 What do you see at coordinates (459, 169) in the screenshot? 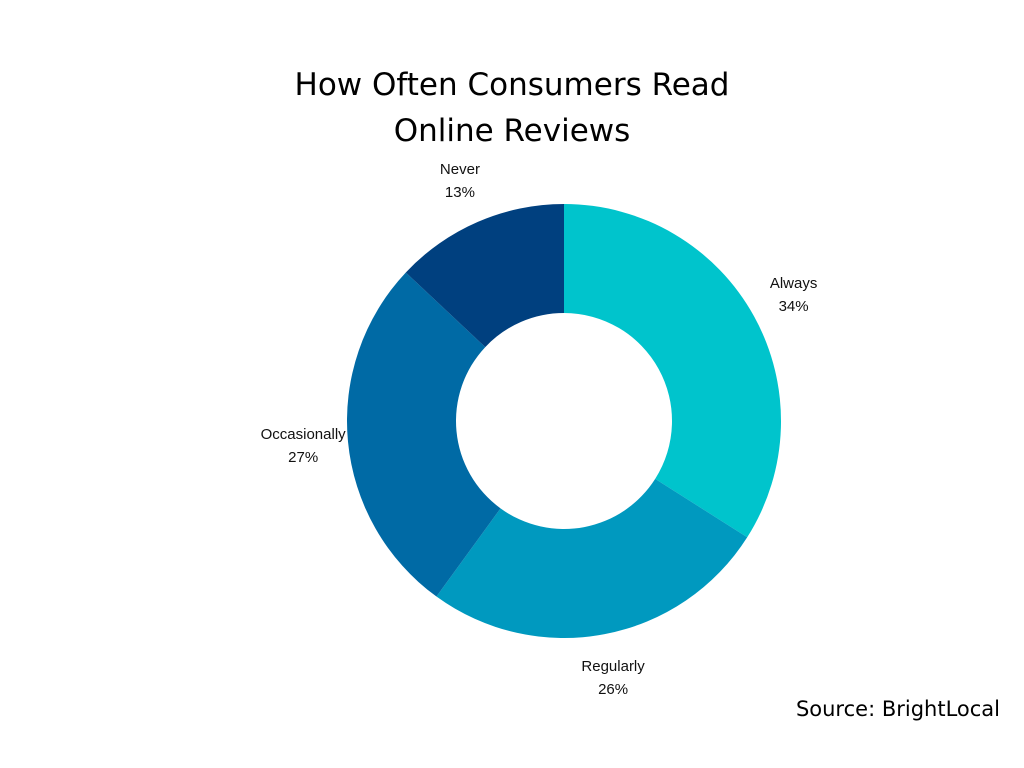
I see `slice-label-name: Never` at bounding box center [459, 169].